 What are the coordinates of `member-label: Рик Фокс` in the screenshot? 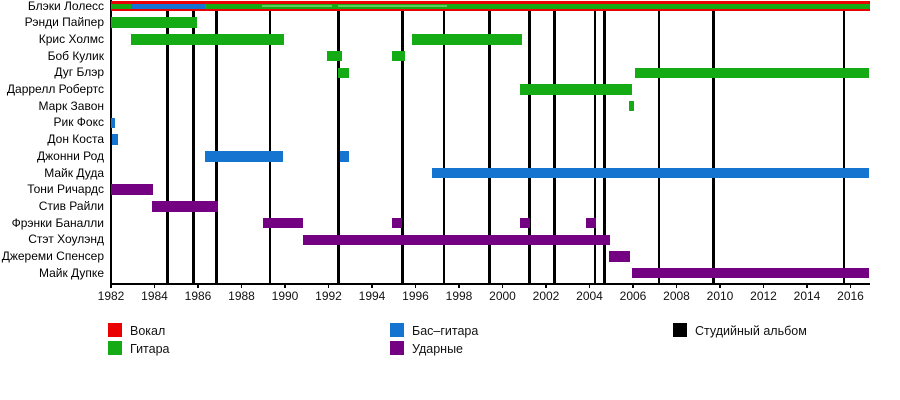 It's located at (78, 122).